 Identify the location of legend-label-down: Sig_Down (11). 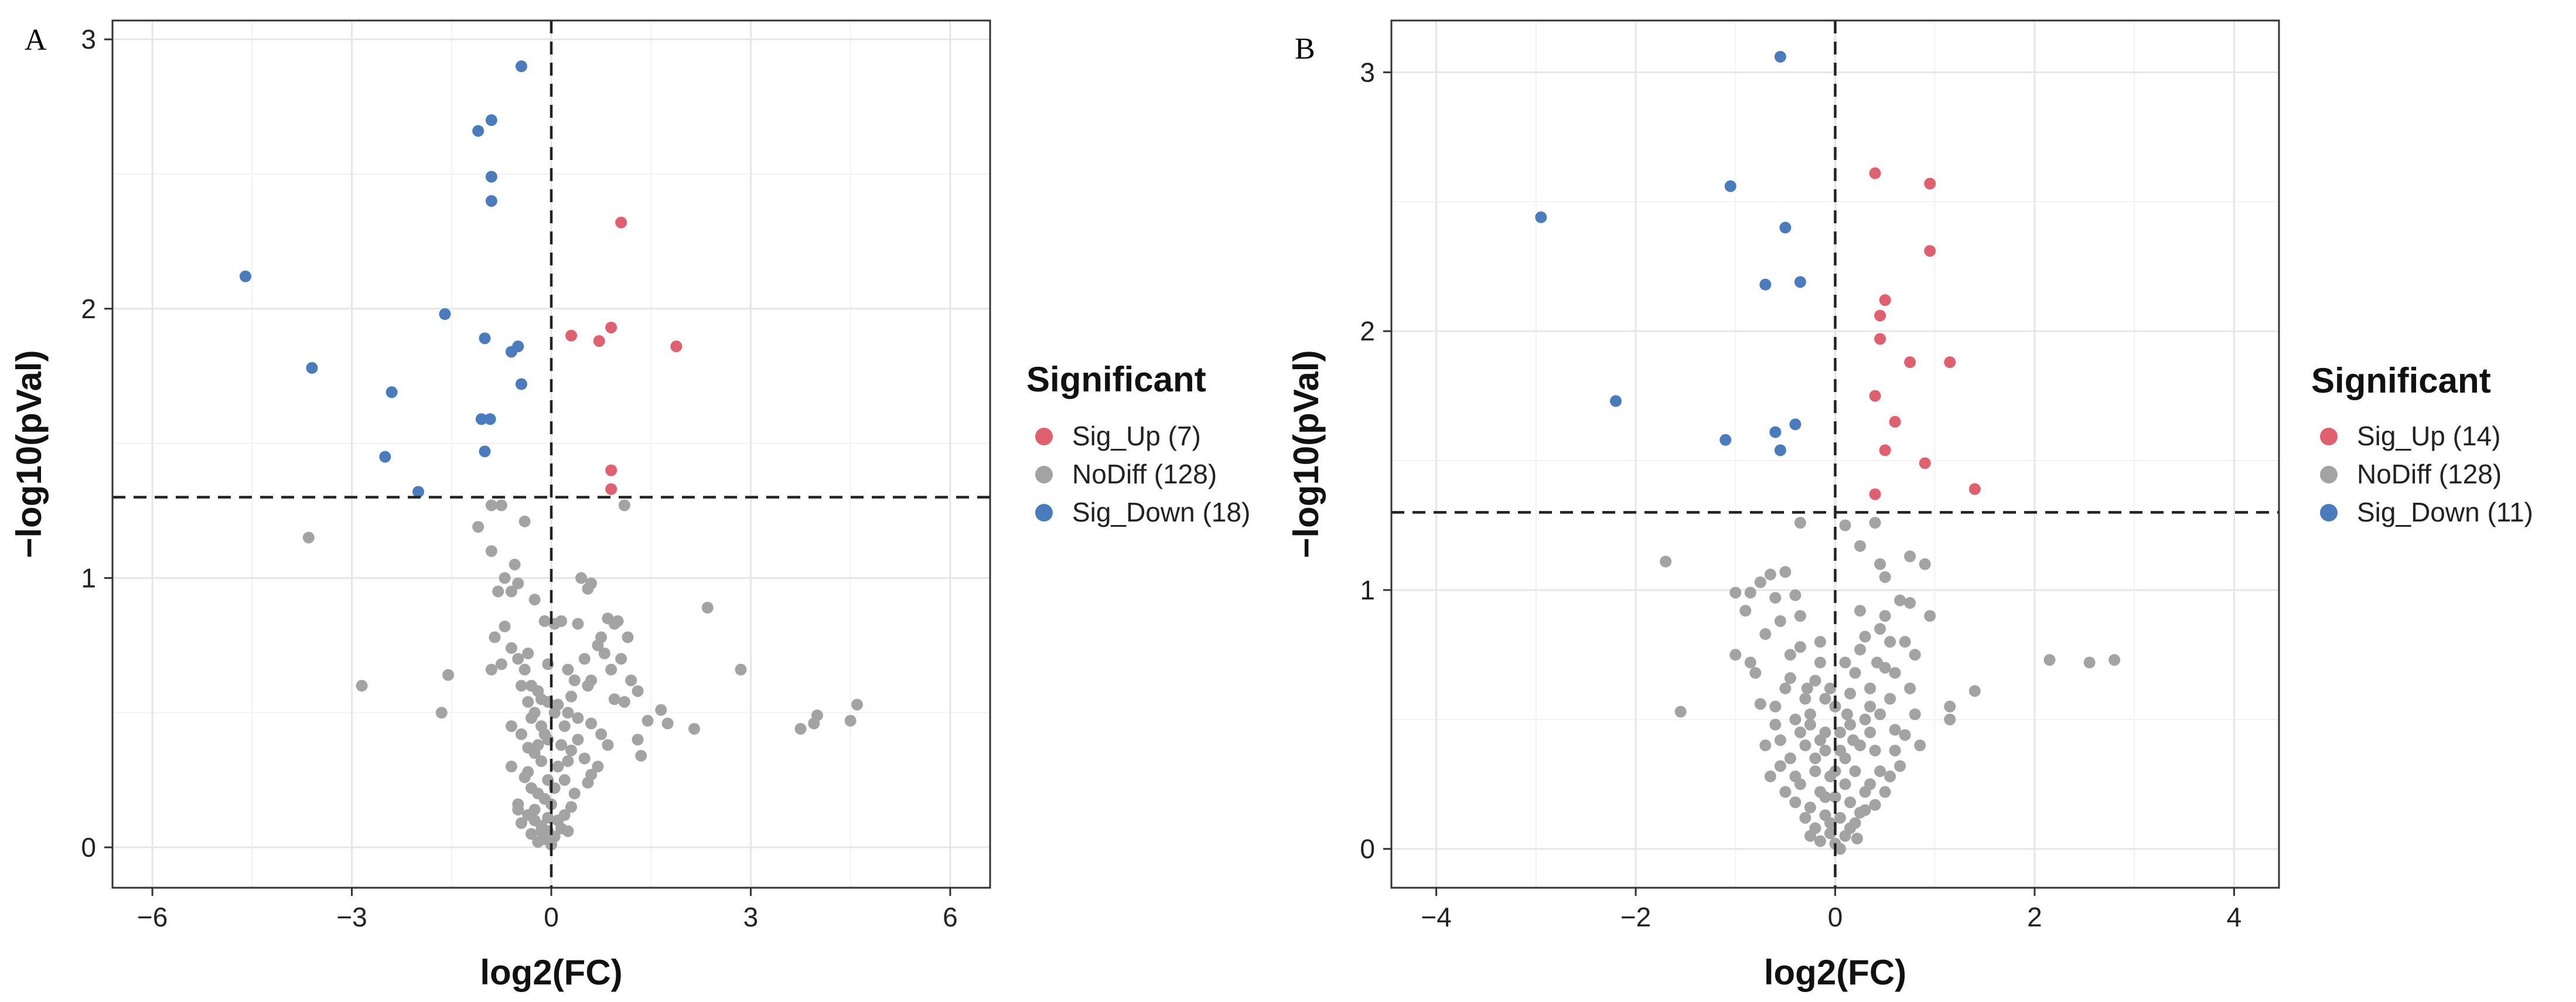
(2445, 512).